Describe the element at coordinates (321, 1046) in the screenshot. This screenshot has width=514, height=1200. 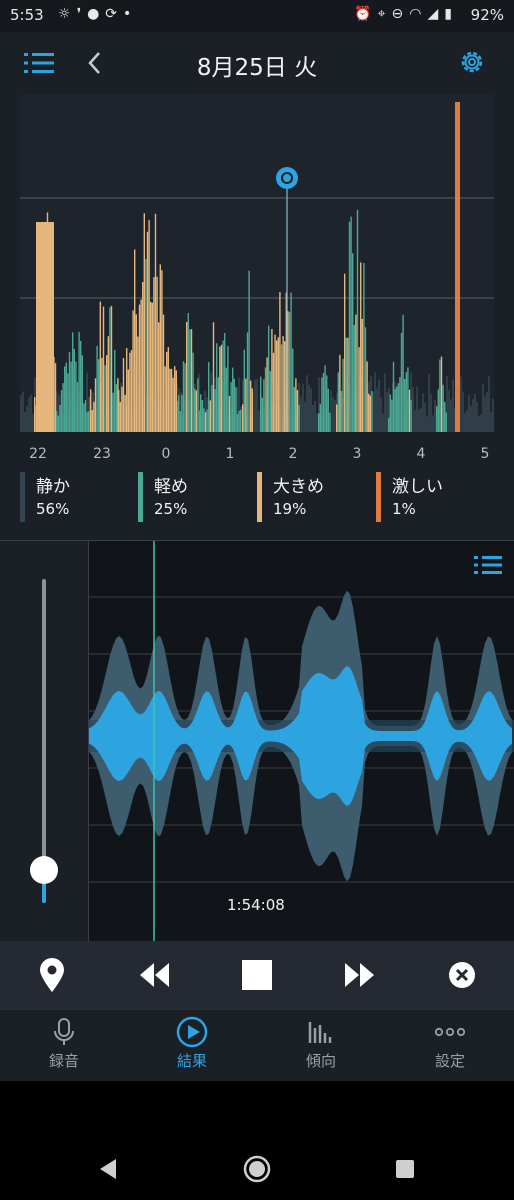
I see `tab-trends: 傾向` at that location.